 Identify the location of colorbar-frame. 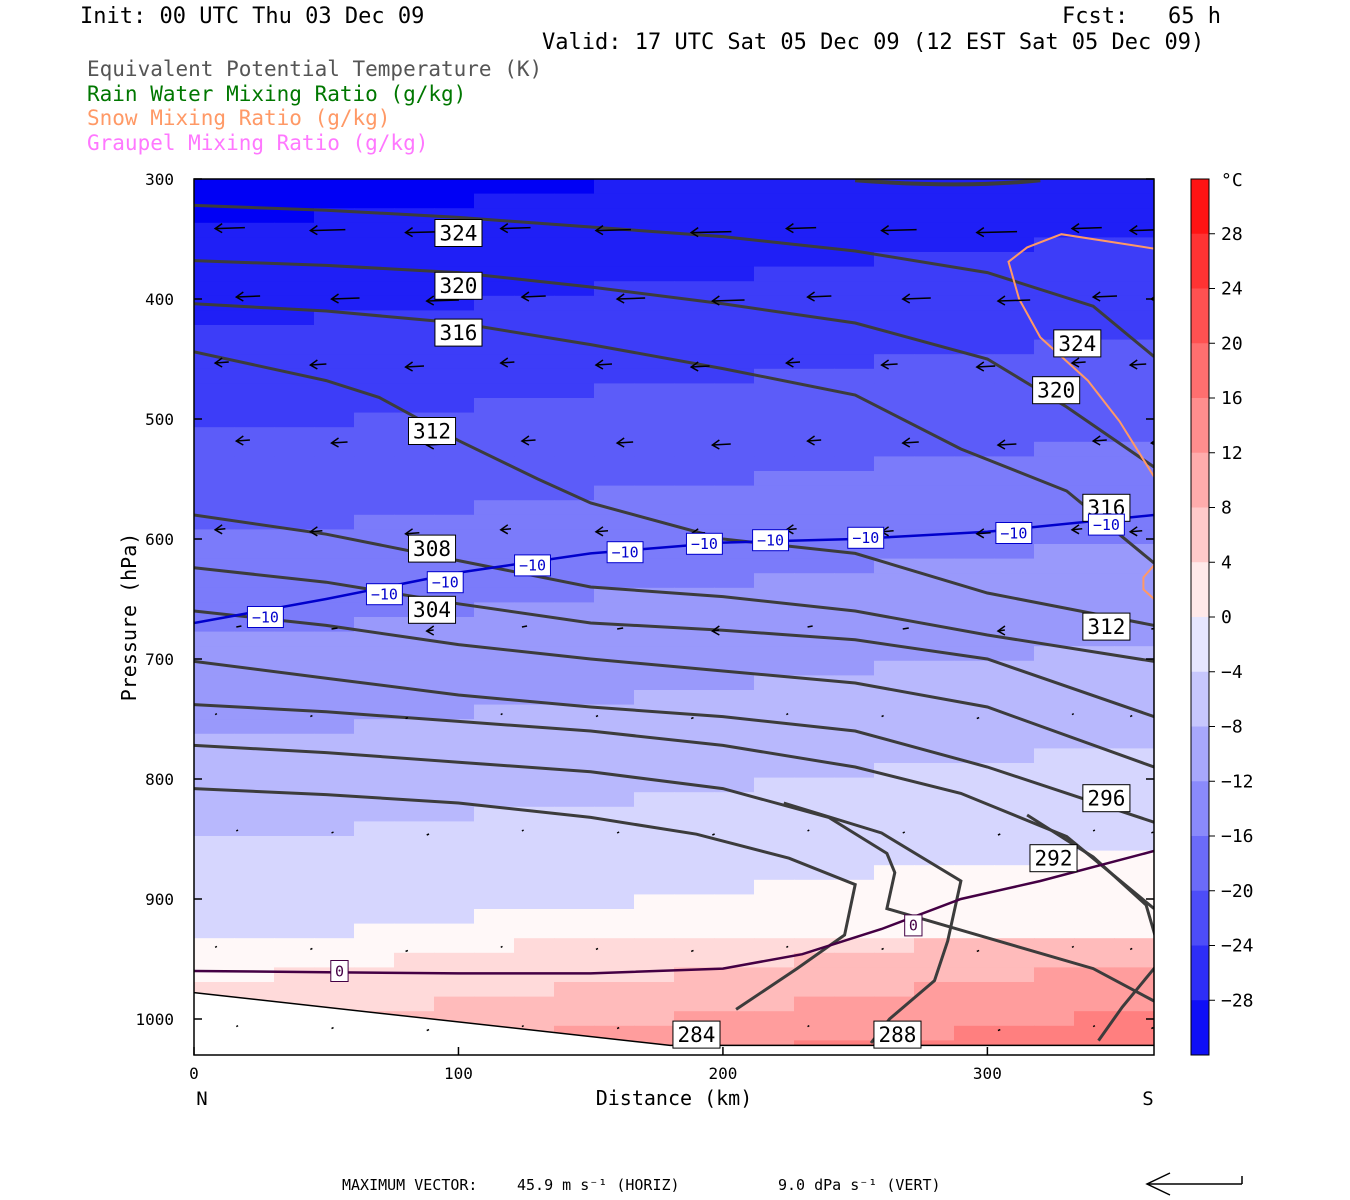
(1200, 617).